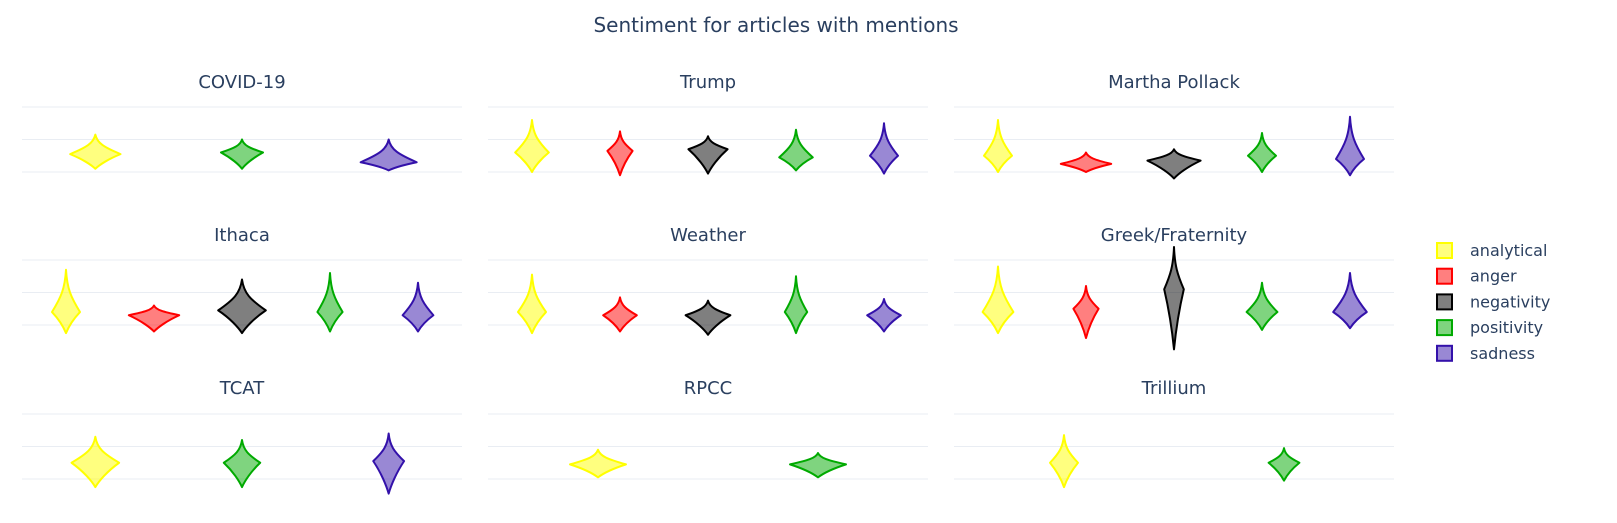 The height and width of the screenshot is (523, 1617). Describe the element at coordinates (708, 429) in the screenshot. I see `subplot-panel: RPCC` at that location.